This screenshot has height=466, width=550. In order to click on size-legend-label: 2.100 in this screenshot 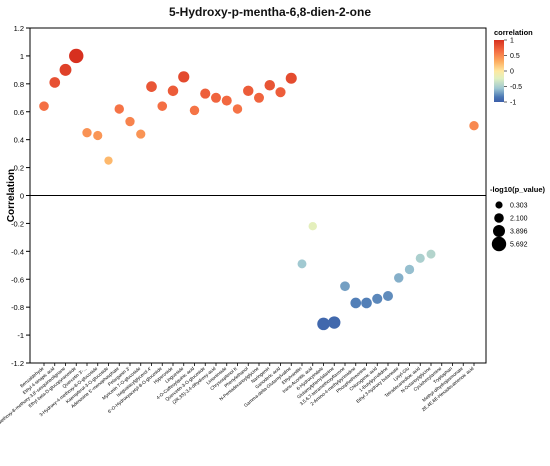, I will do `click(519, 219)`.